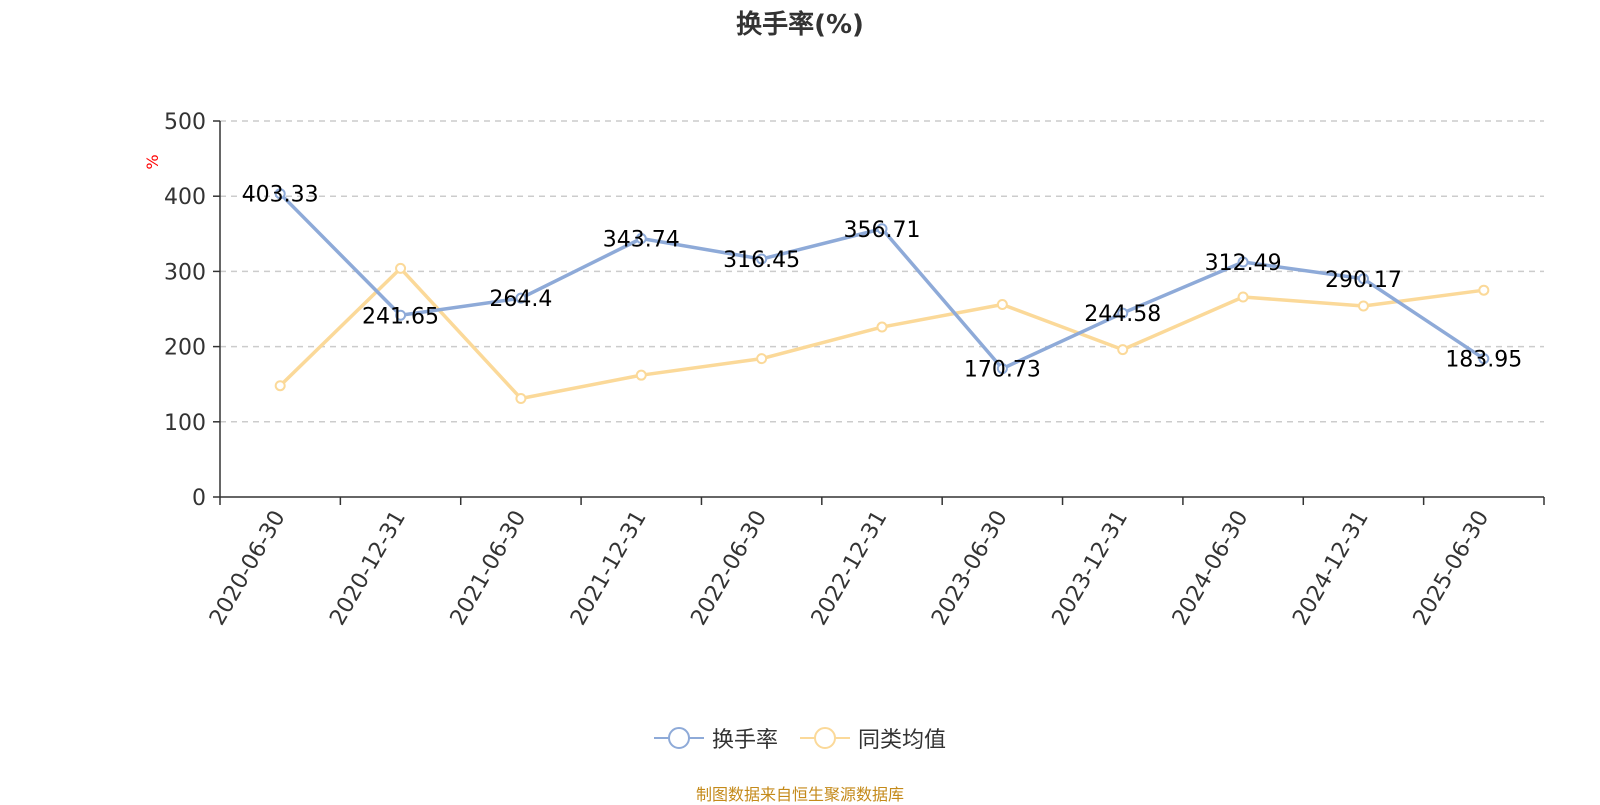 The height and width of the screenshot is (805, 1600). I want to click on legend-label-series-1: 换手率, so click(744, 740).